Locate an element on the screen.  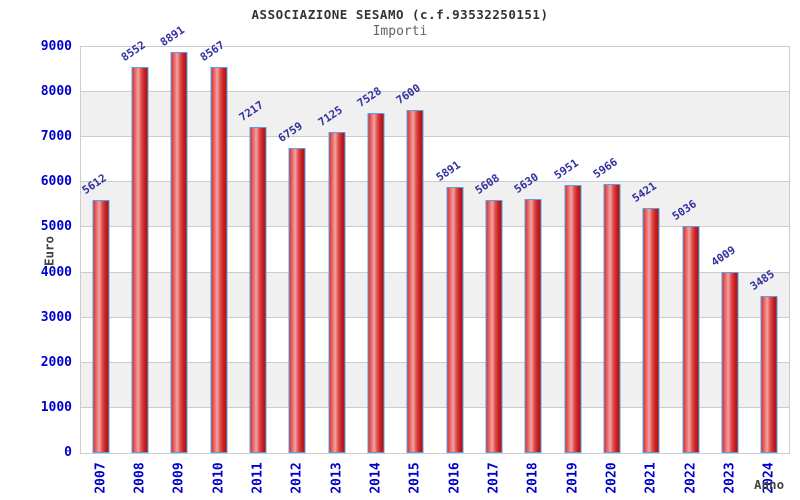
bar-value-label: 7217 is located at coordinates (251, 111).